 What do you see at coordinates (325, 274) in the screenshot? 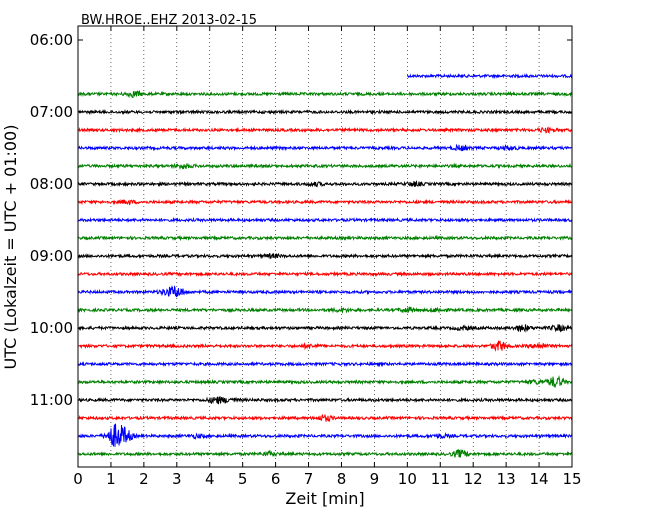
I see `trace-0915-line` at bounding box center [325, 274].